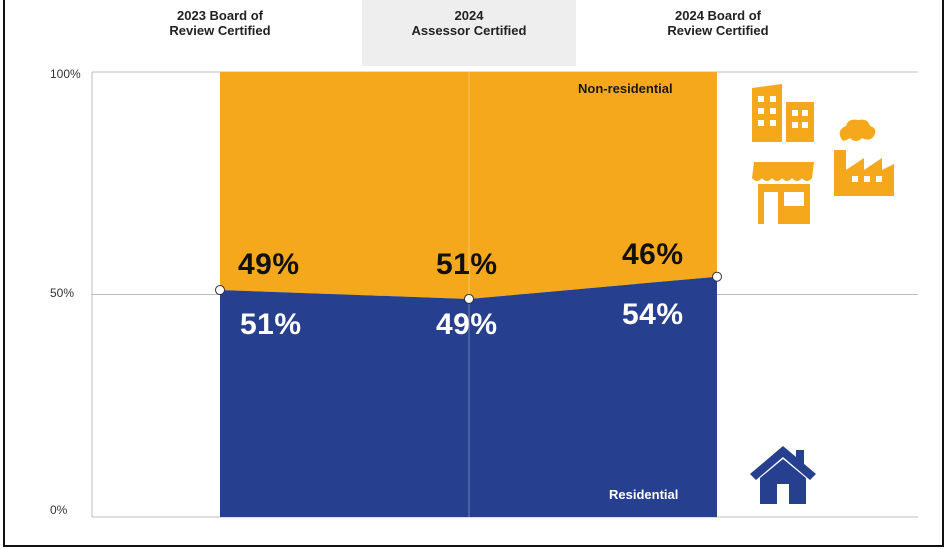  Describe the element at coordinates (220, 15) in the screenshot. I see `column-header-line: 2023 Board of` at that location.